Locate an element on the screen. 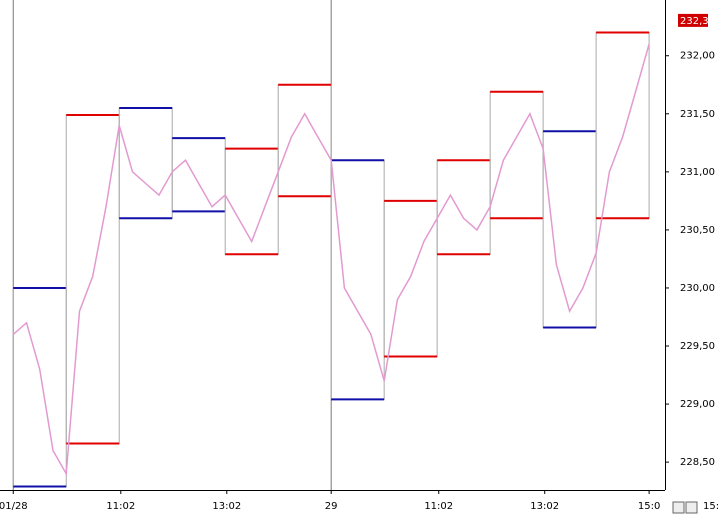 This screenshot has height=515, width=720. y-tick-label: 230,00 is located at coordinates (697, 288).